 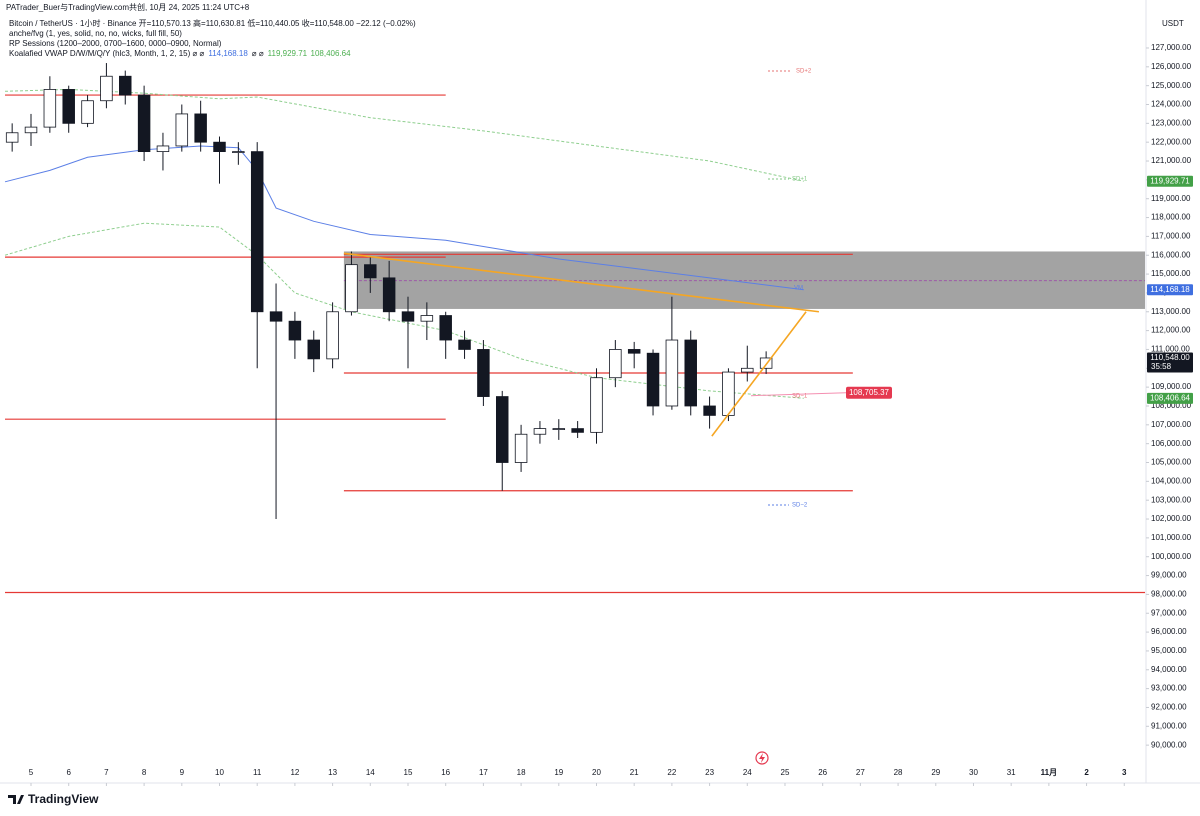 I want to click on x-tick-label: 10, so click(x=219, y=772).